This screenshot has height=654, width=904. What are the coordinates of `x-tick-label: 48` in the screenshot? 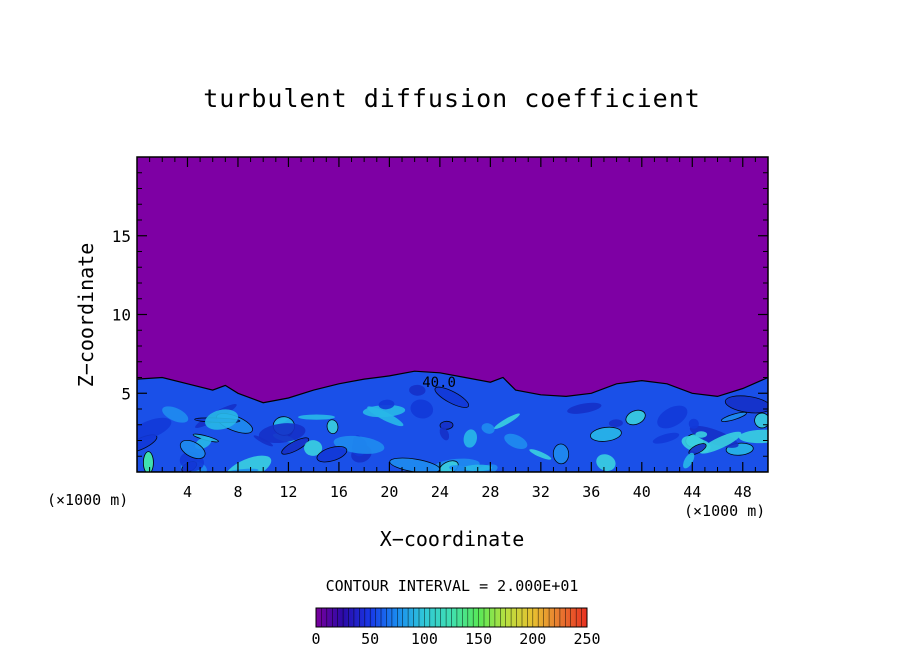 It's located at (743, 492).